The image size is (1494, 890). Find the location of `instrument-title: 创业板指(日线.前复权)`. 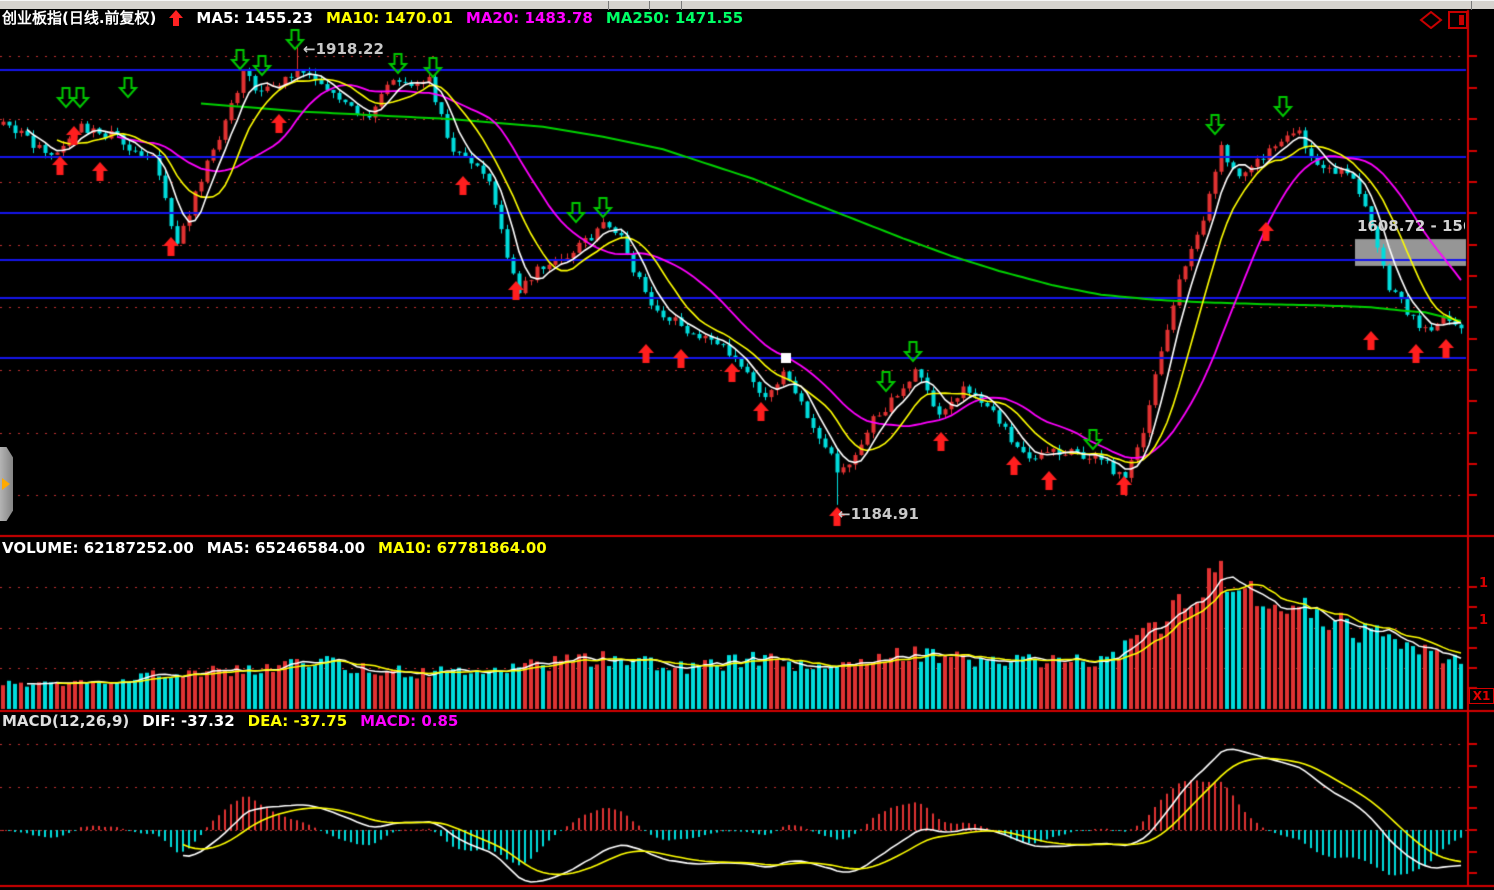

instrument-title: 创业板指(日线.前复权) is located at coordinates (79, 18).